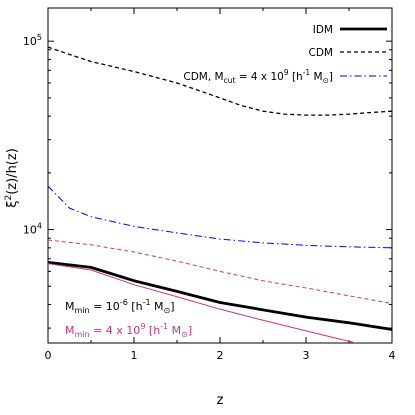 The height and width of the screenshot is (415, 415). I want to click on legend-label: CDM, Mcut = 4 x 109 [h-1 M⊙], so click(258, 76).